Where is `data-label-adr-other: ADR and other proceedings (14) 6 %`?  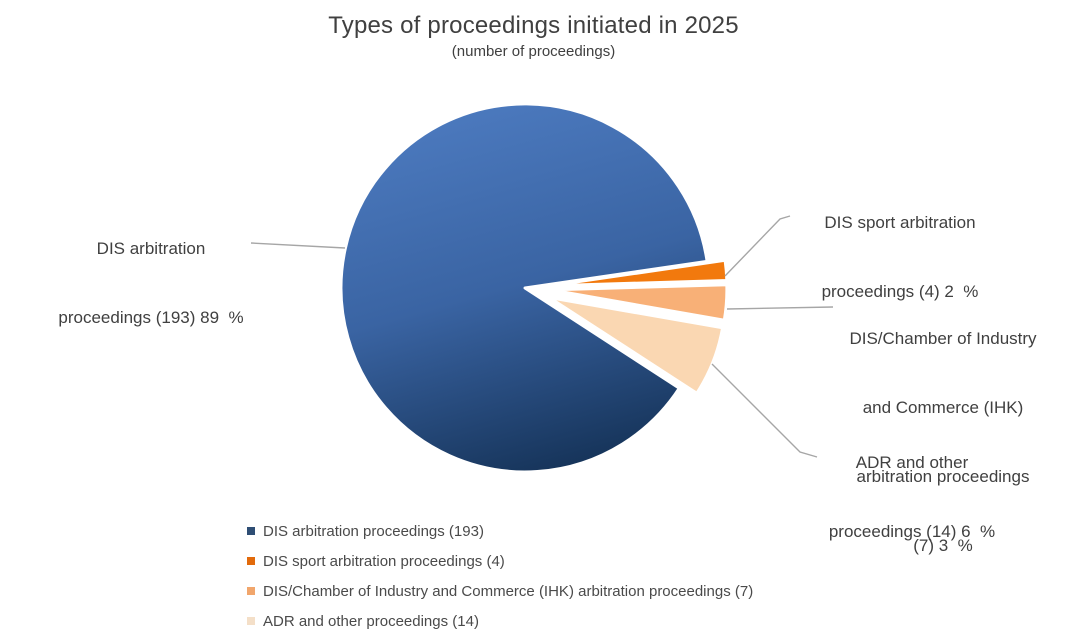 data-label-adr-other: ADR and other proceedings (14) 6 % is located at coordinates (912, 497).